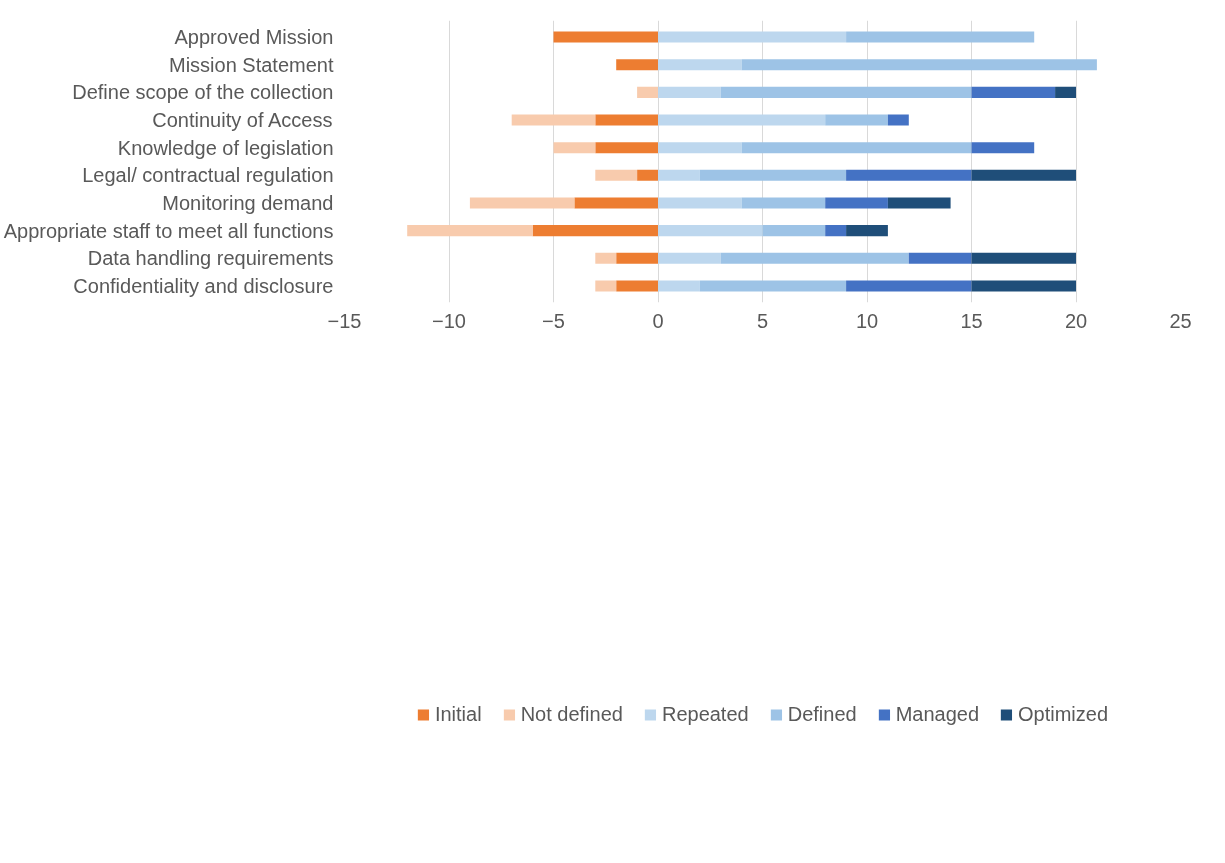 This screenshot has width=1225, height=863. Describe the element at coordinates (762, 320) in the screenshot. I see `x-tick-label: 5` at that location.